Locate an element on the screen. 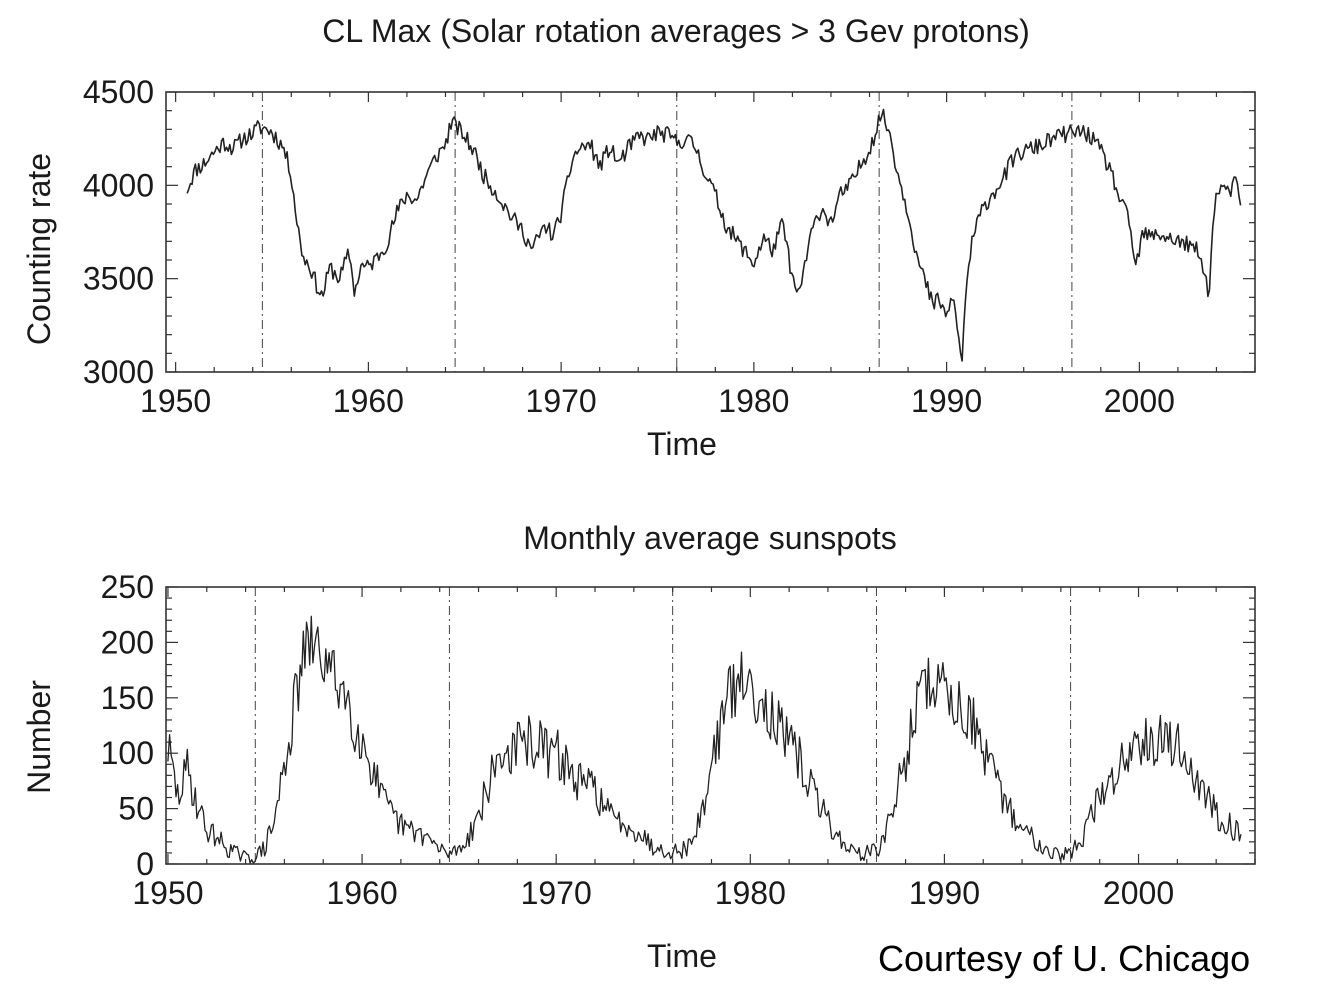 This screenshot has height=988, width=1318. y-tick-label: 150 is located at coordinates (127, 698).